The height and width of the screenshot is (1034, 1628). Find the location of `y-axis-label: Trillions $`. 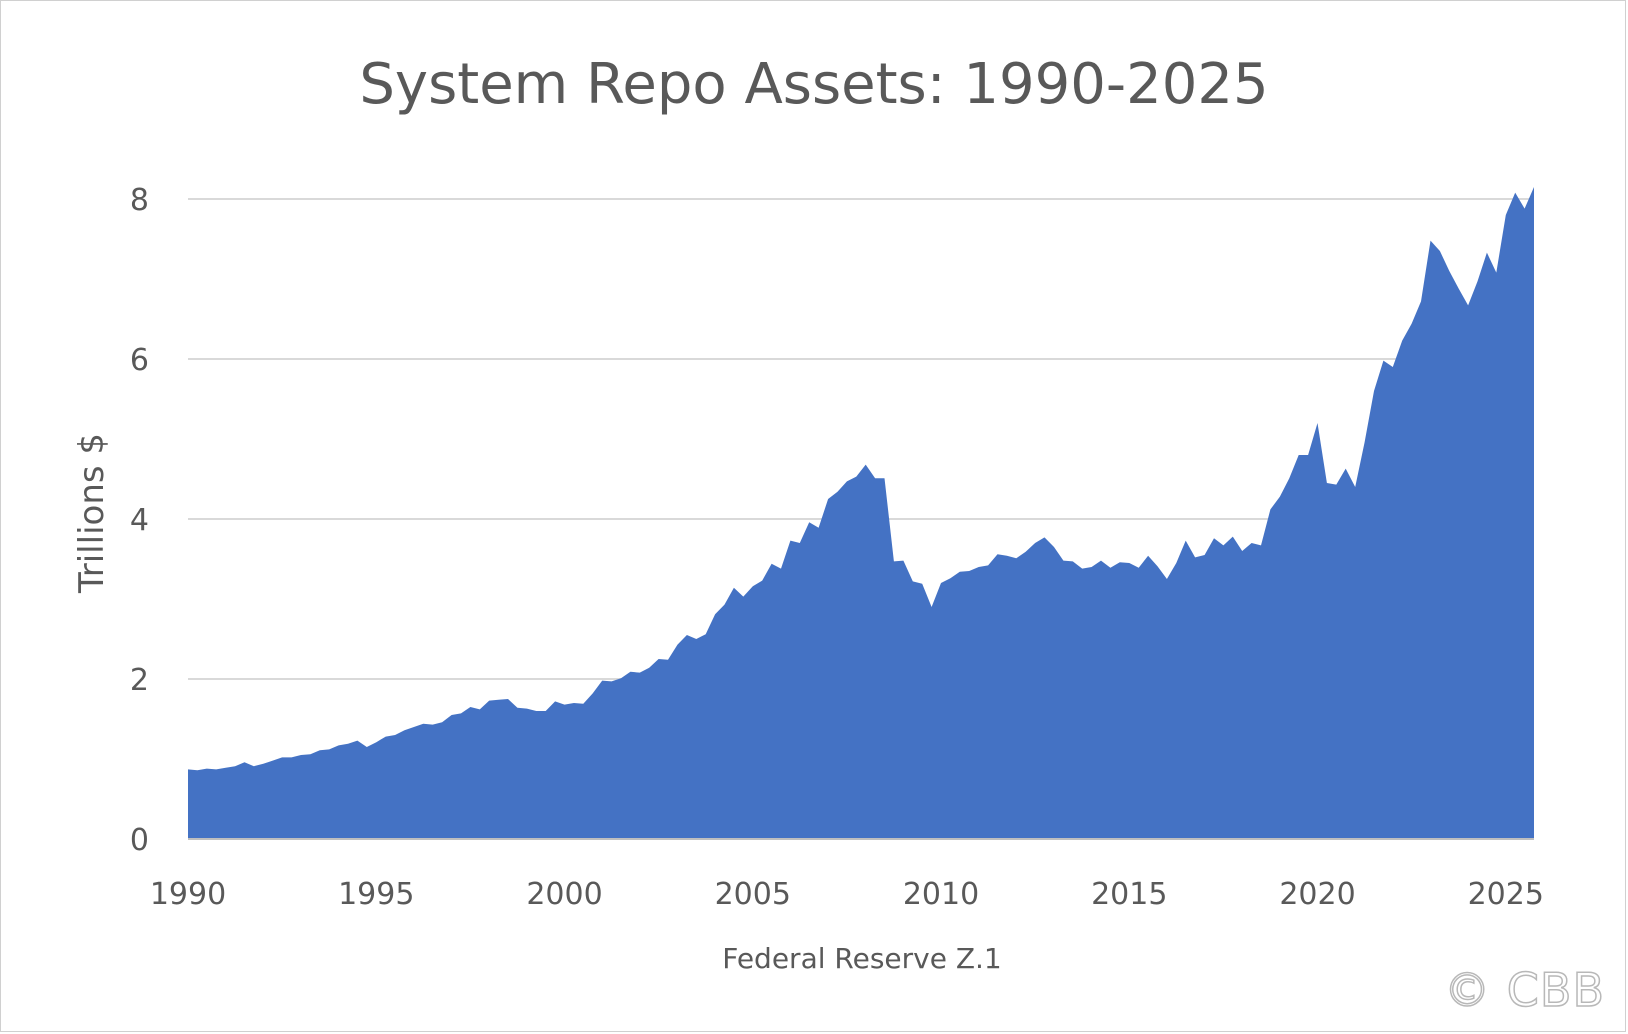

y-axis-label: Trillions $ is located at coordinates (92, 513).